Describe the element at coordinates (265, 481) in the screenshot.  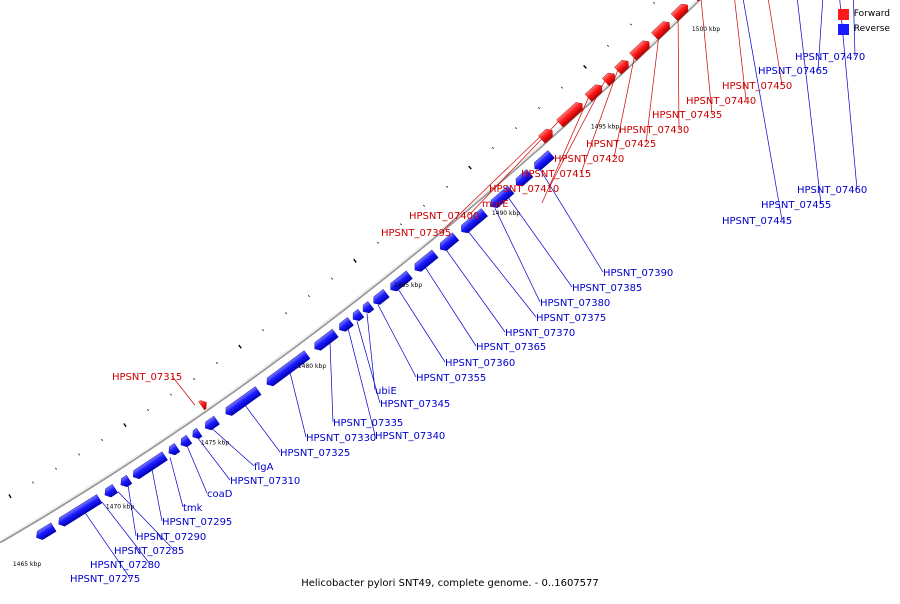
I see `gene-label: HPSNT_07310` at that location.